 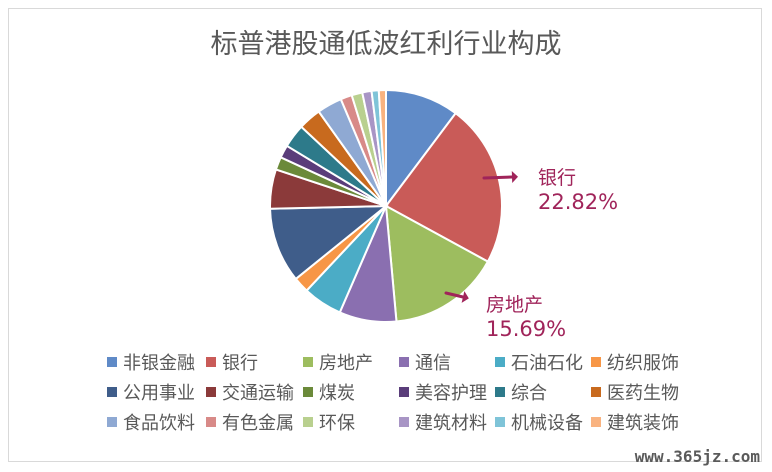 What do you see at coordinates (526, 329) in the screenshot?
I see `annotation-realestate-value: 15.69%` at bounding box center [526, 329].